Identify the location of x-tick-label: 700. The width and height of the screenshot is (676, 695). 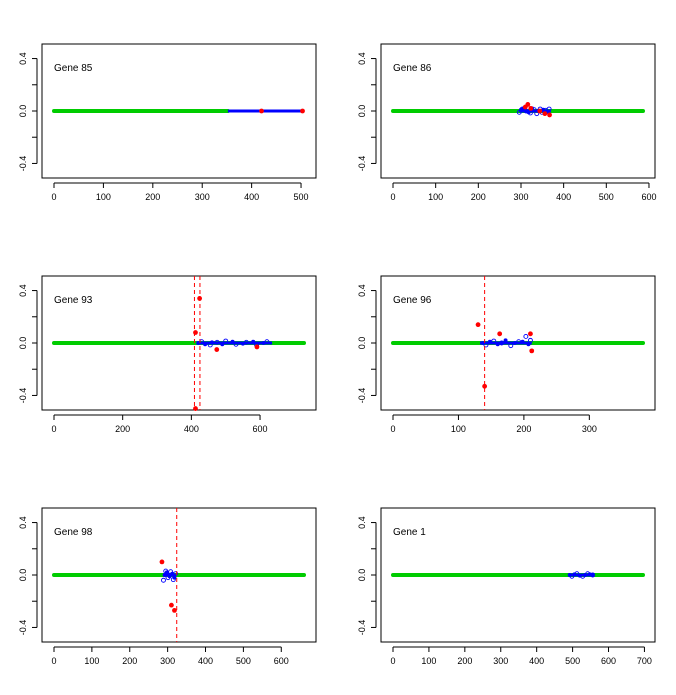
(644, 661).